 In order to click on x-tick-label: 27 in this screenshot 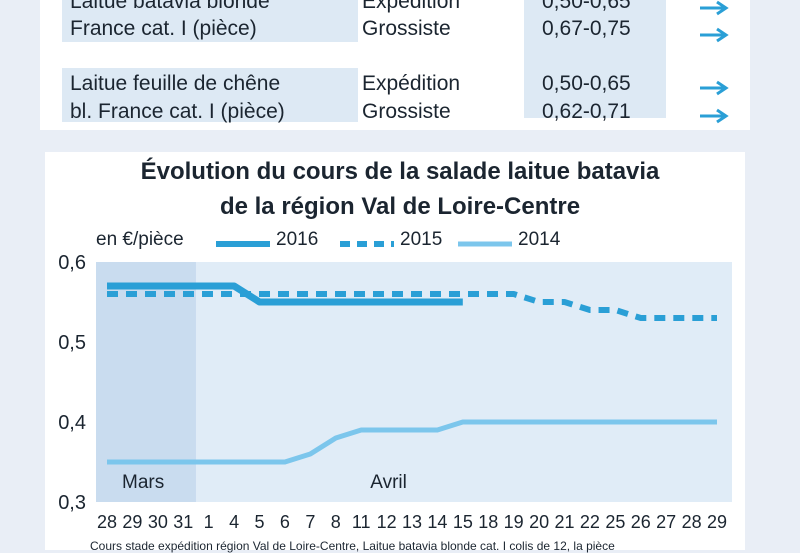, I will do `click(666, 522)`.